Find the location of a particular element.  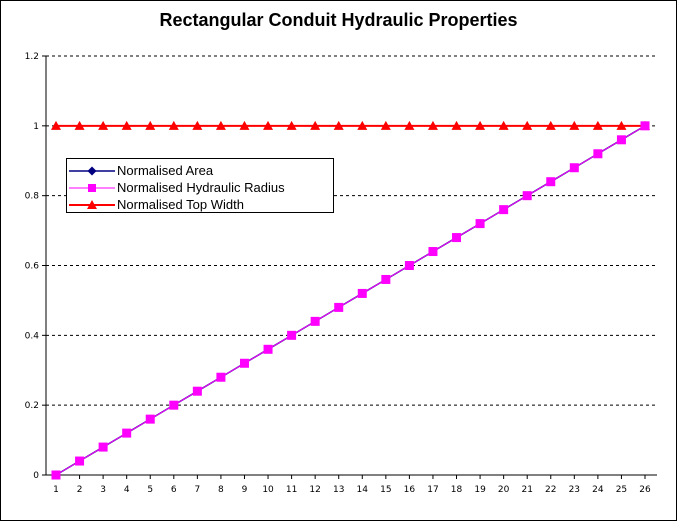

x-tick-label: 14 is located at coordinates (363, 490).